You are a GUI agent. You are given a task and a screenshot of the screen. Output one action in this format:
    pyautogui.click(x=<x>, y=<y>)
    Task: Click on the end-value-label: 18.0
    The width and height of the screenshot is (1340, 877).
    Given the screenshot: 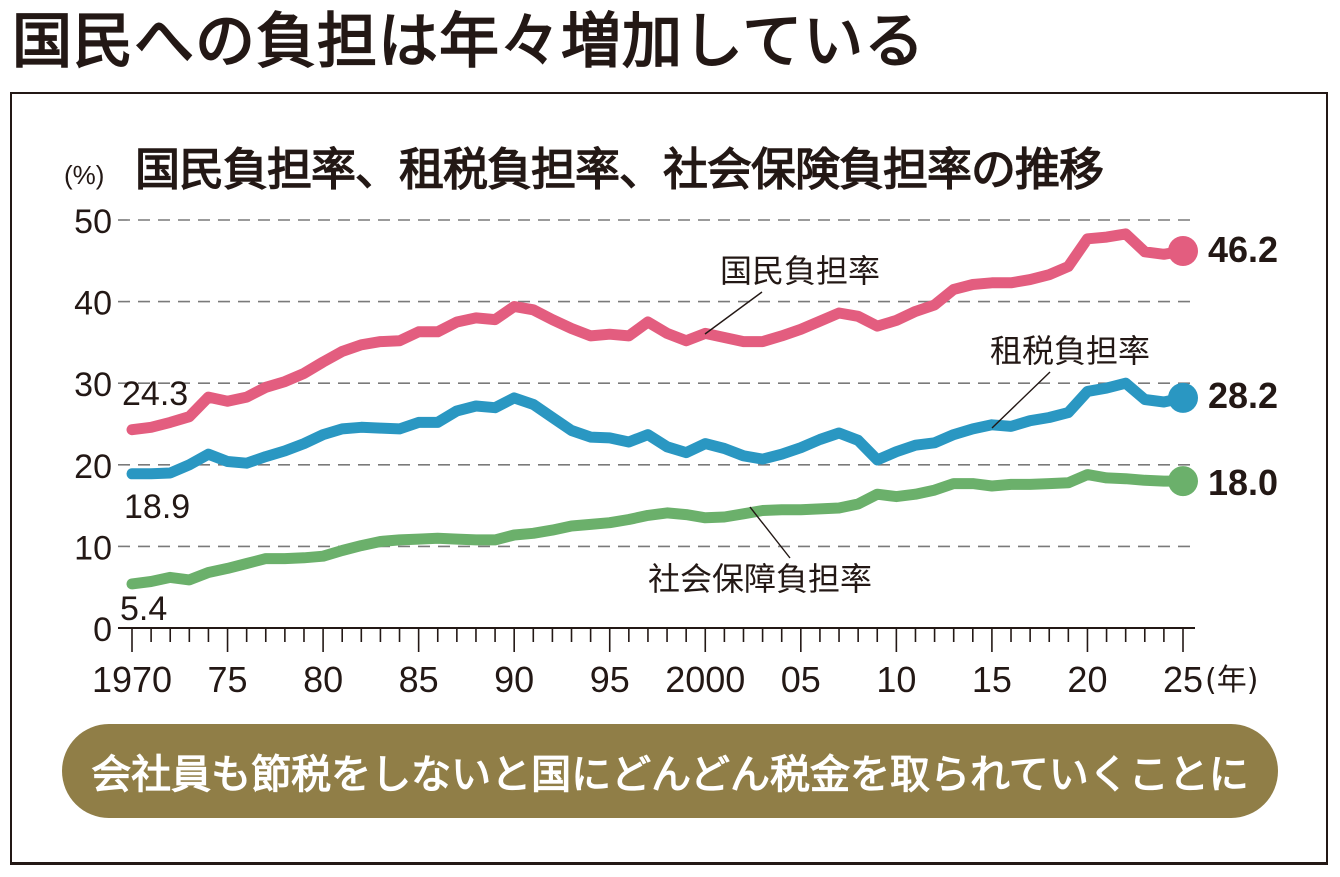 What is the action you would take?
    pyautogui.click(x=1243, y=482)
    